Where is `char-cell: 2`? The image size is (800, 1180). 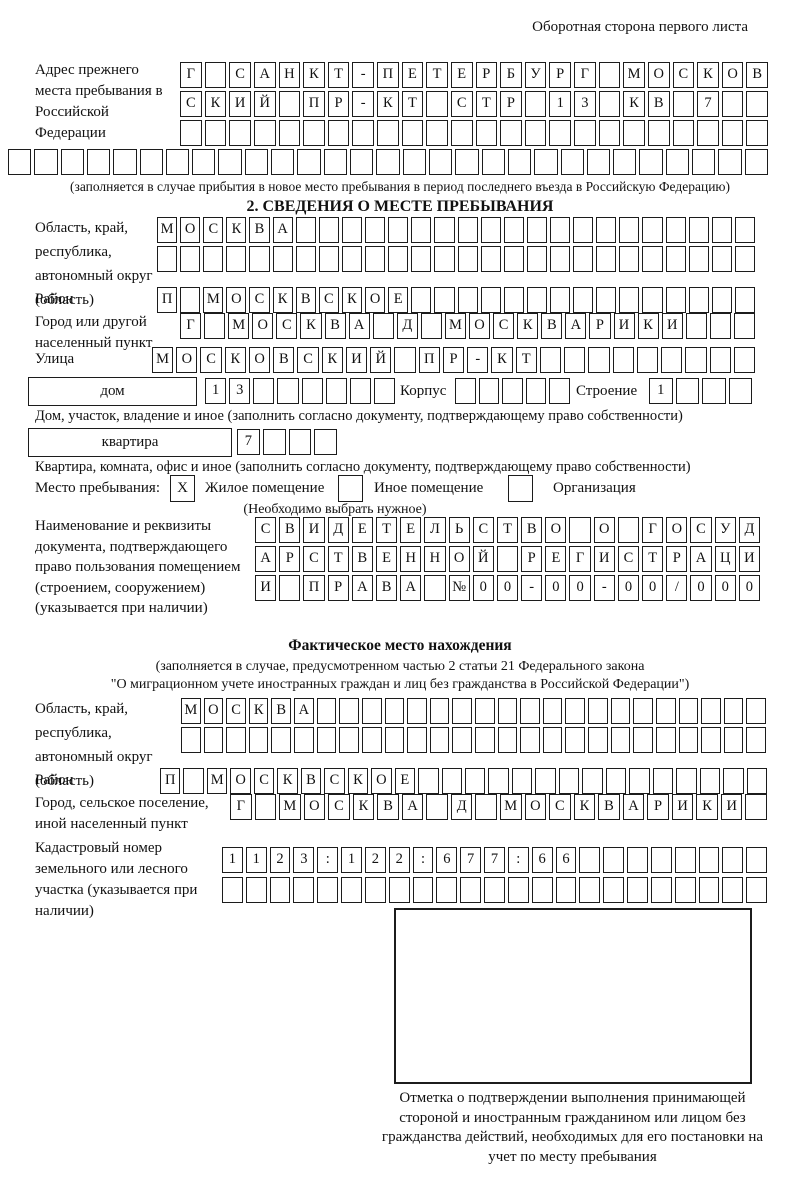
char-cell: 2 is located at coordinates (280, 860).